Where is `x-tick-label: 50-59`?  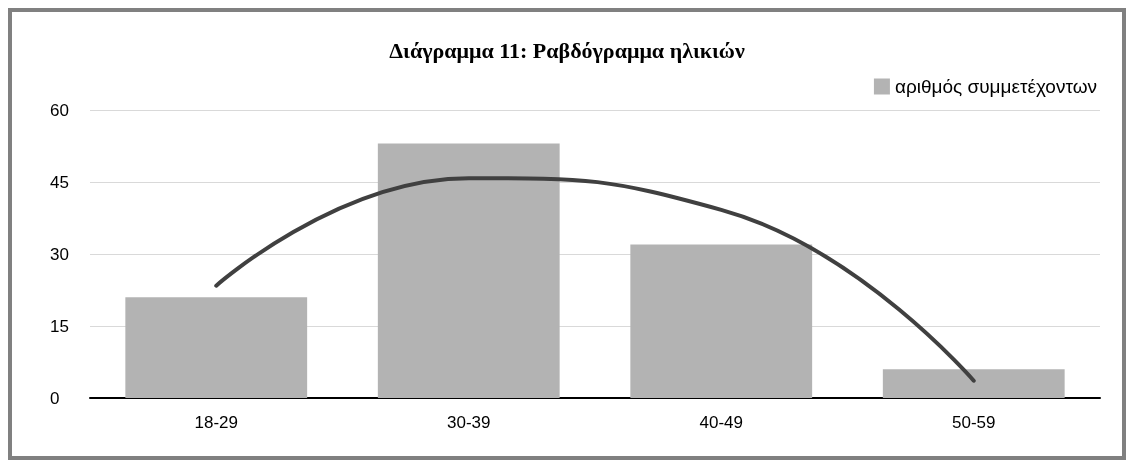 x-tick-label: 50-59 is located at coordinates (974, 422).